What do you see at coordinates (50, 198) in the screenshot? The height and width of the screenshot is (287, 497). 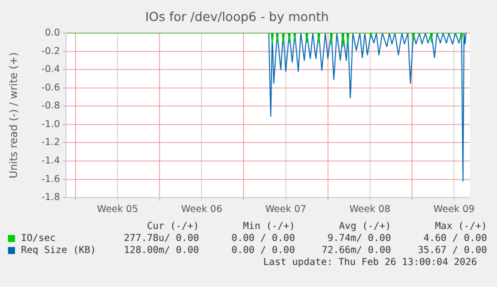 I see `y-tick-label: -1.8` at bounding box center [50, 198].